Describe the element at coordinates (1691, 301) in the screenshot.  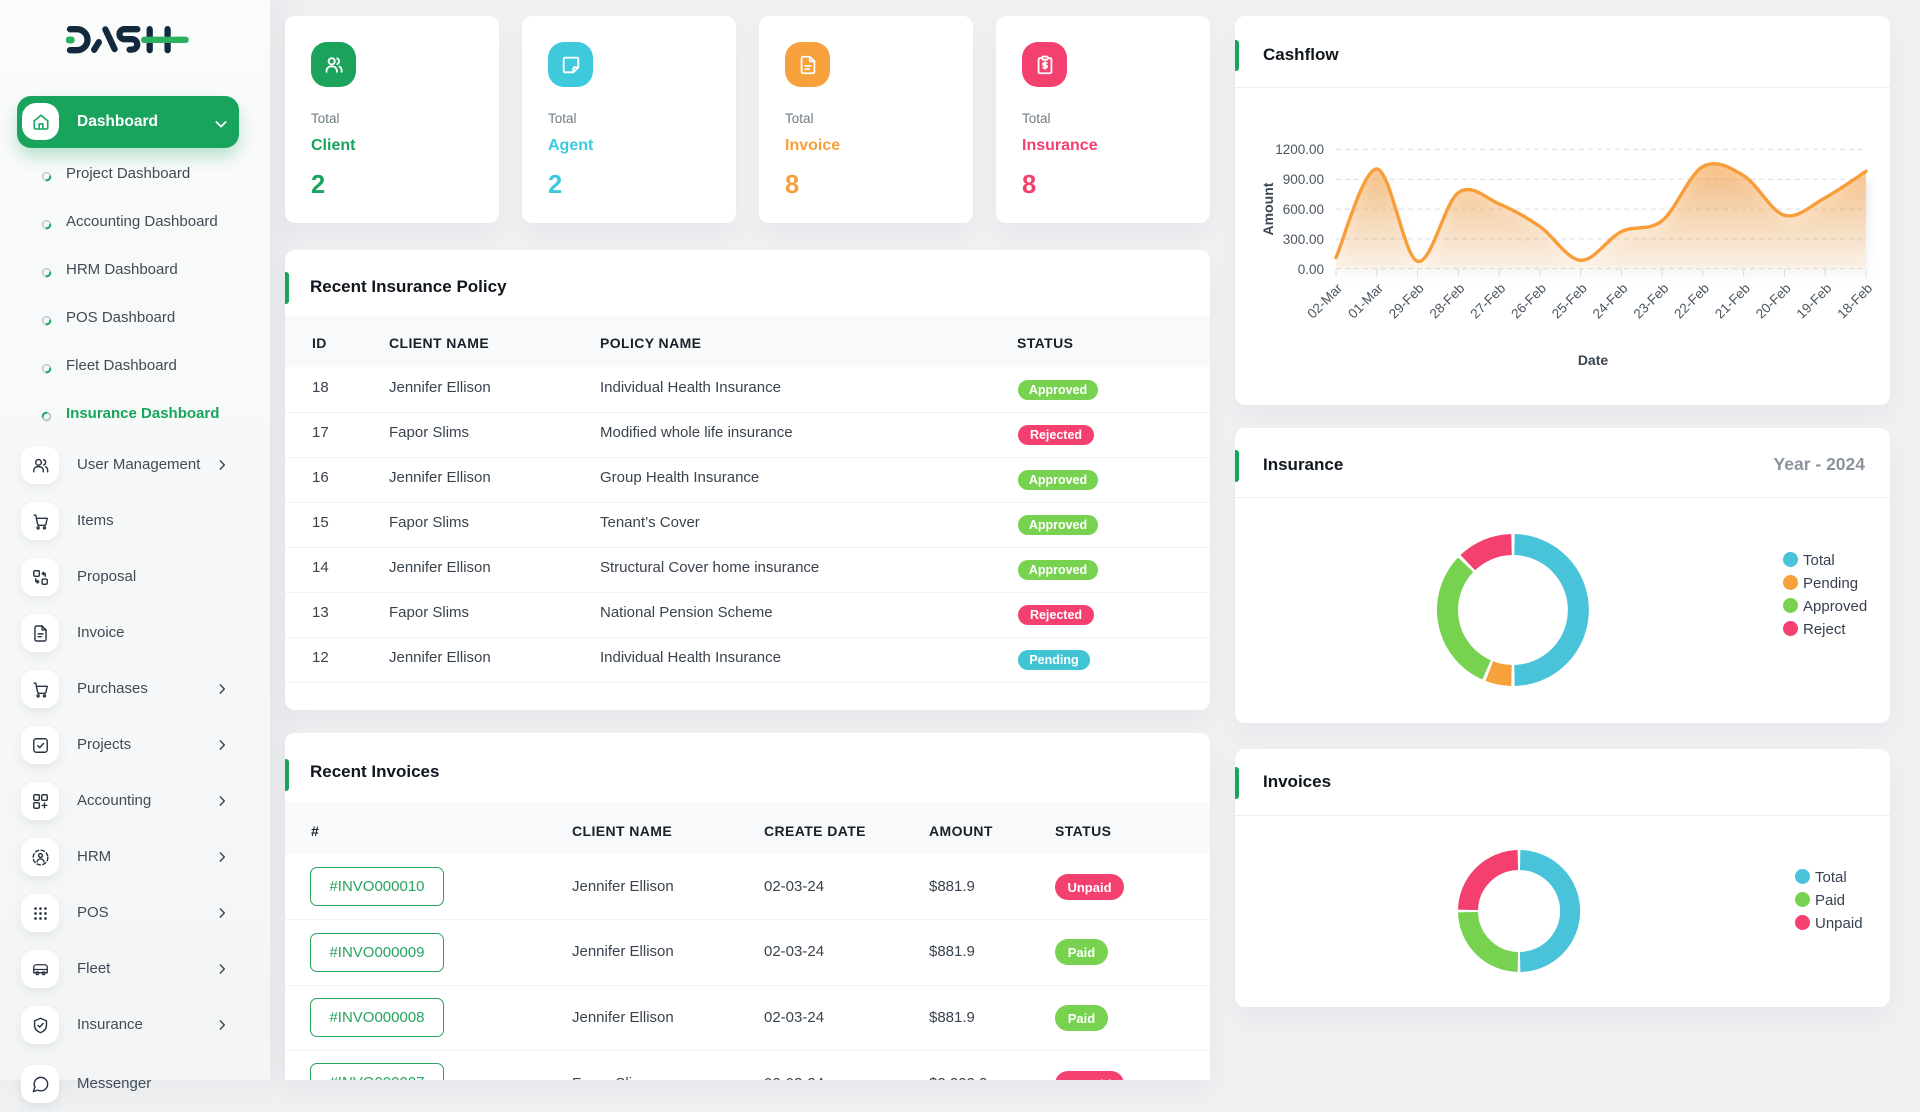
I see `svg-text: 22-Feb` at that location.